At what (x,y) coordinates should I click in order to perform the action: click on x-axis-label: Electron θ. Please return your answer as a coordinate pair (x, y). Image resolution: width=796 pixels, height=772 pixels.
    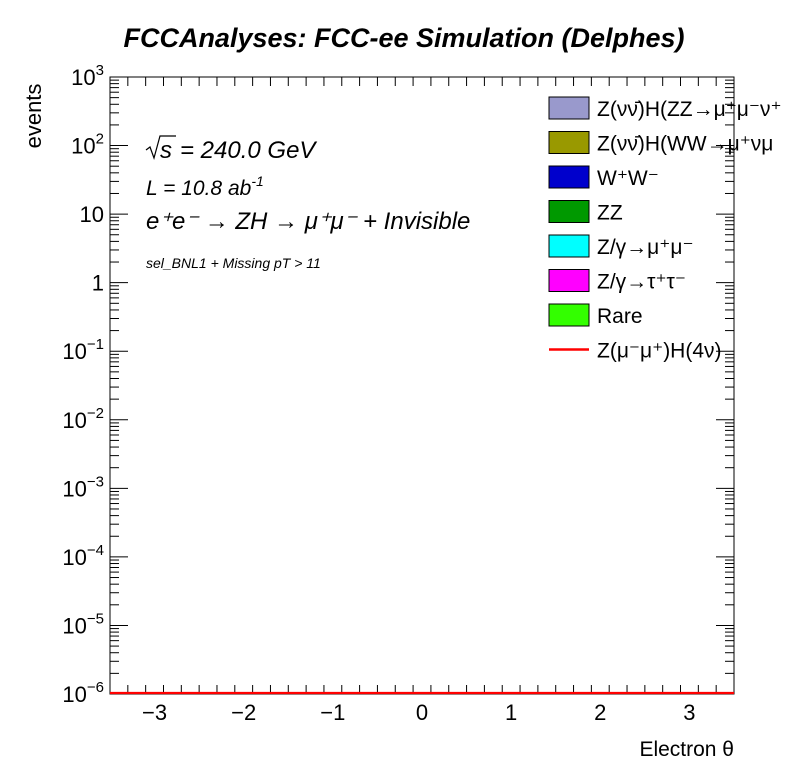
    Looking at the image, I should click on (686, 749).